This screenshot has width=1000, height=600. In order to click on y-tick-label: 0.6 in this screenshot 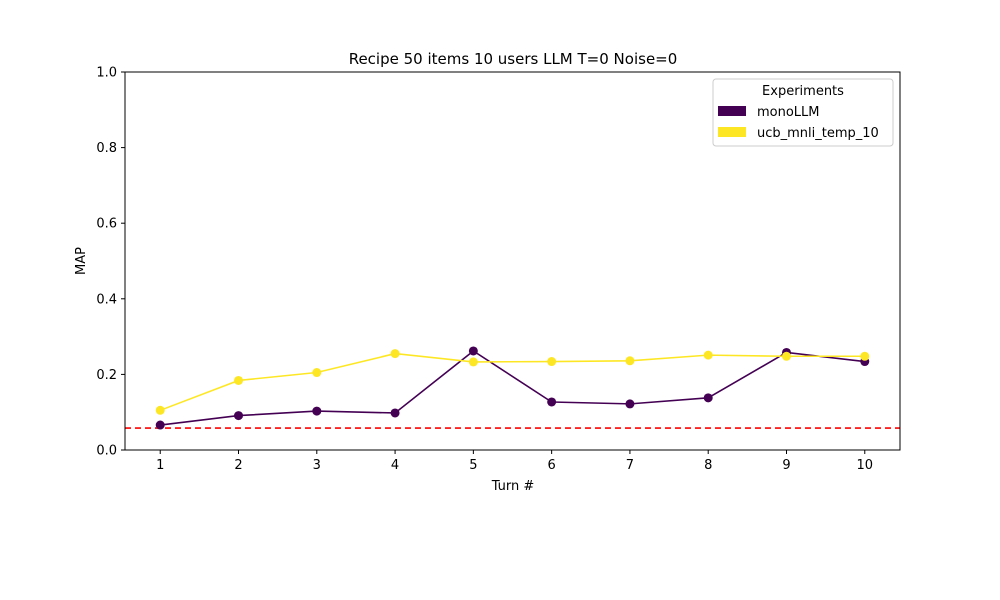, I will do `click(106, 224)`.